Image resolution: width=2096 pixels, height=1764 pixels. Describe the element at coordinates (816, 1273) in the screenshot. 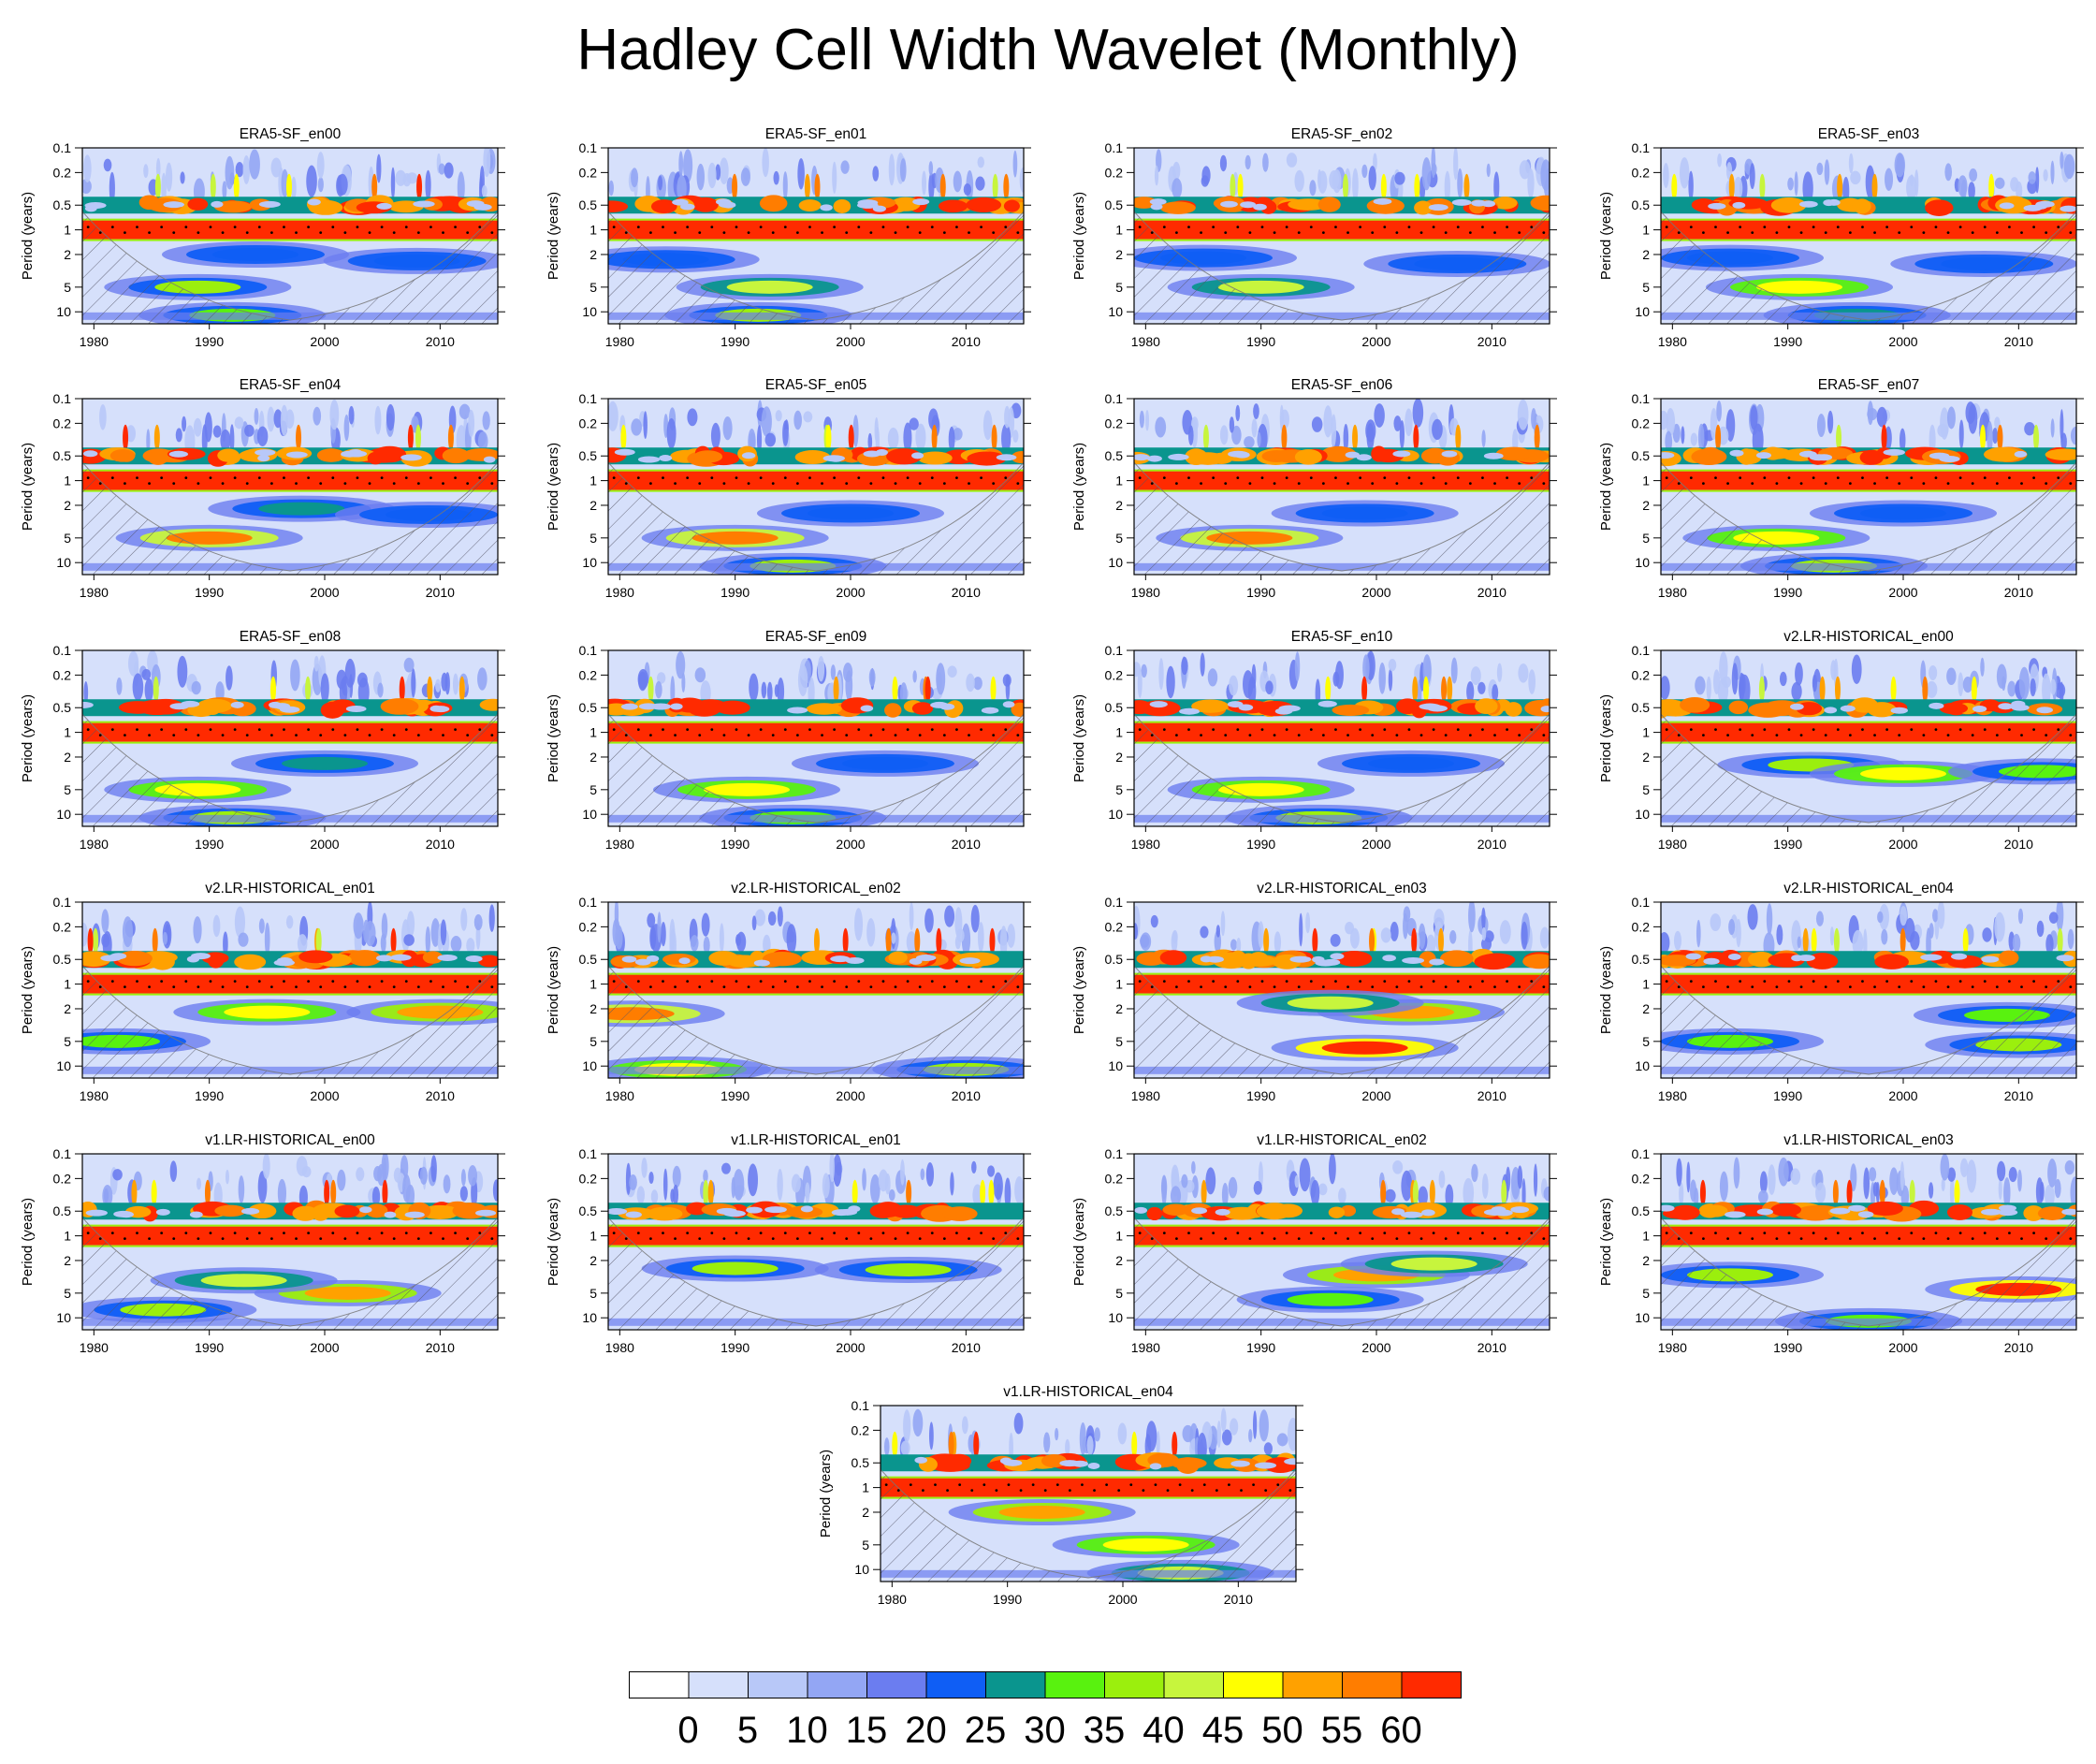

I see `cone-of-influence` at that location.